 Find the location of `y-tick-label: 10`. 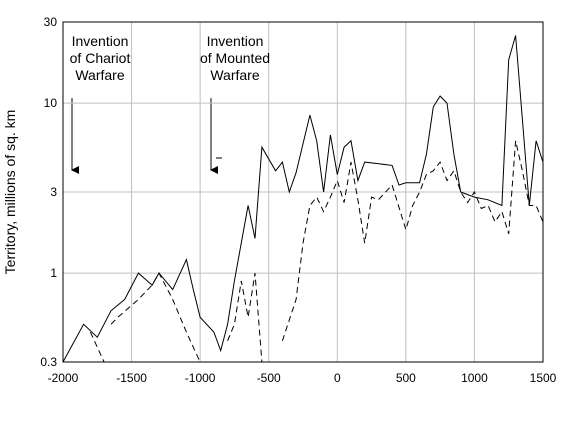

y-tick-label: 10 is located at coordinates (51, 103).